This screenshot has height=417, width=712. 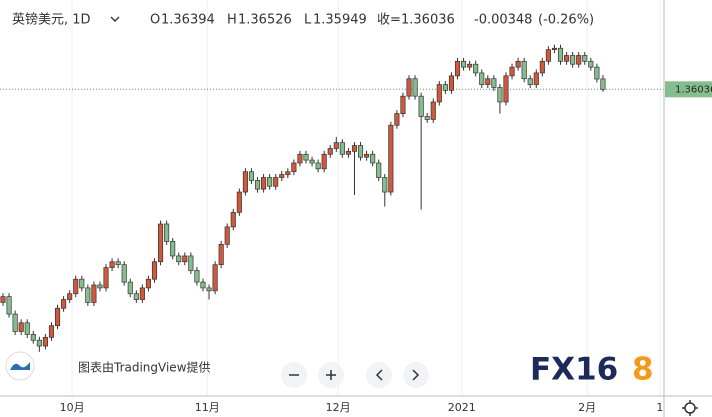 What do you see at coordinates (72, 407) in the screenshot?
I see `x-tick-label: 10月` at bounding box center [72, 407].